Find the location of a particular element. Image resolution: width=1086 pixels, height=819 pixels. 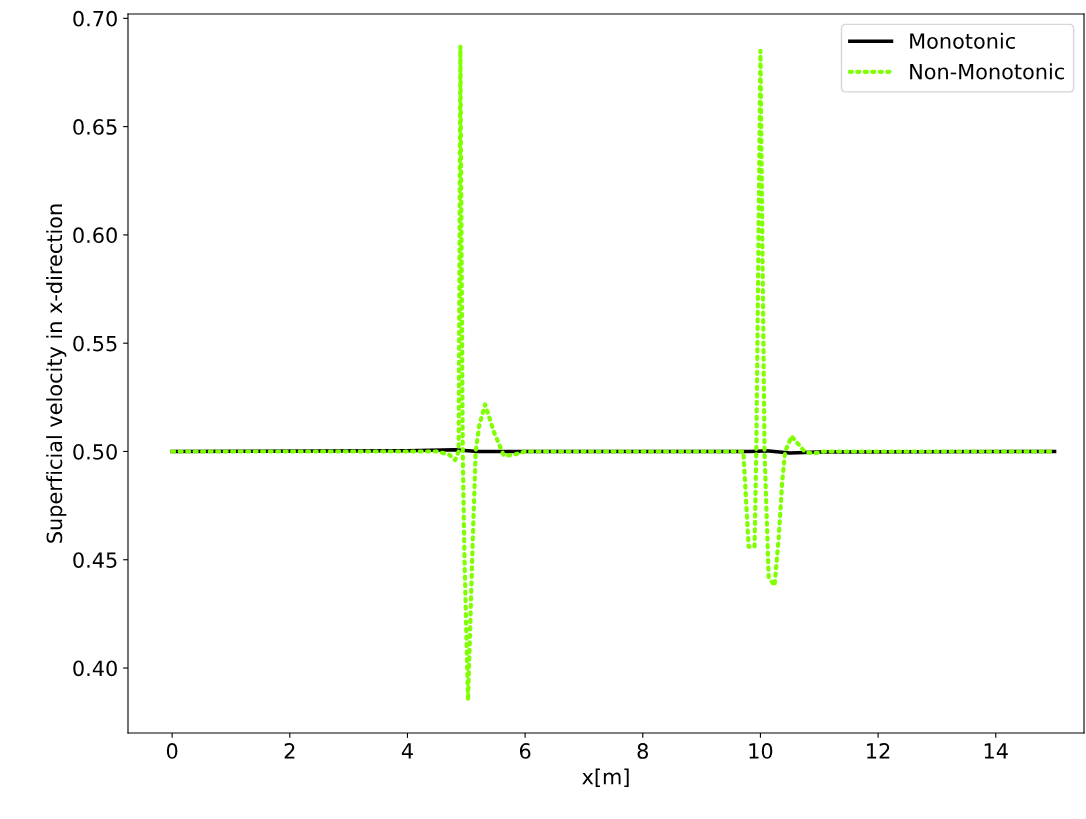

y-tick-label: 0.45 is located at coordinates (95, 560).